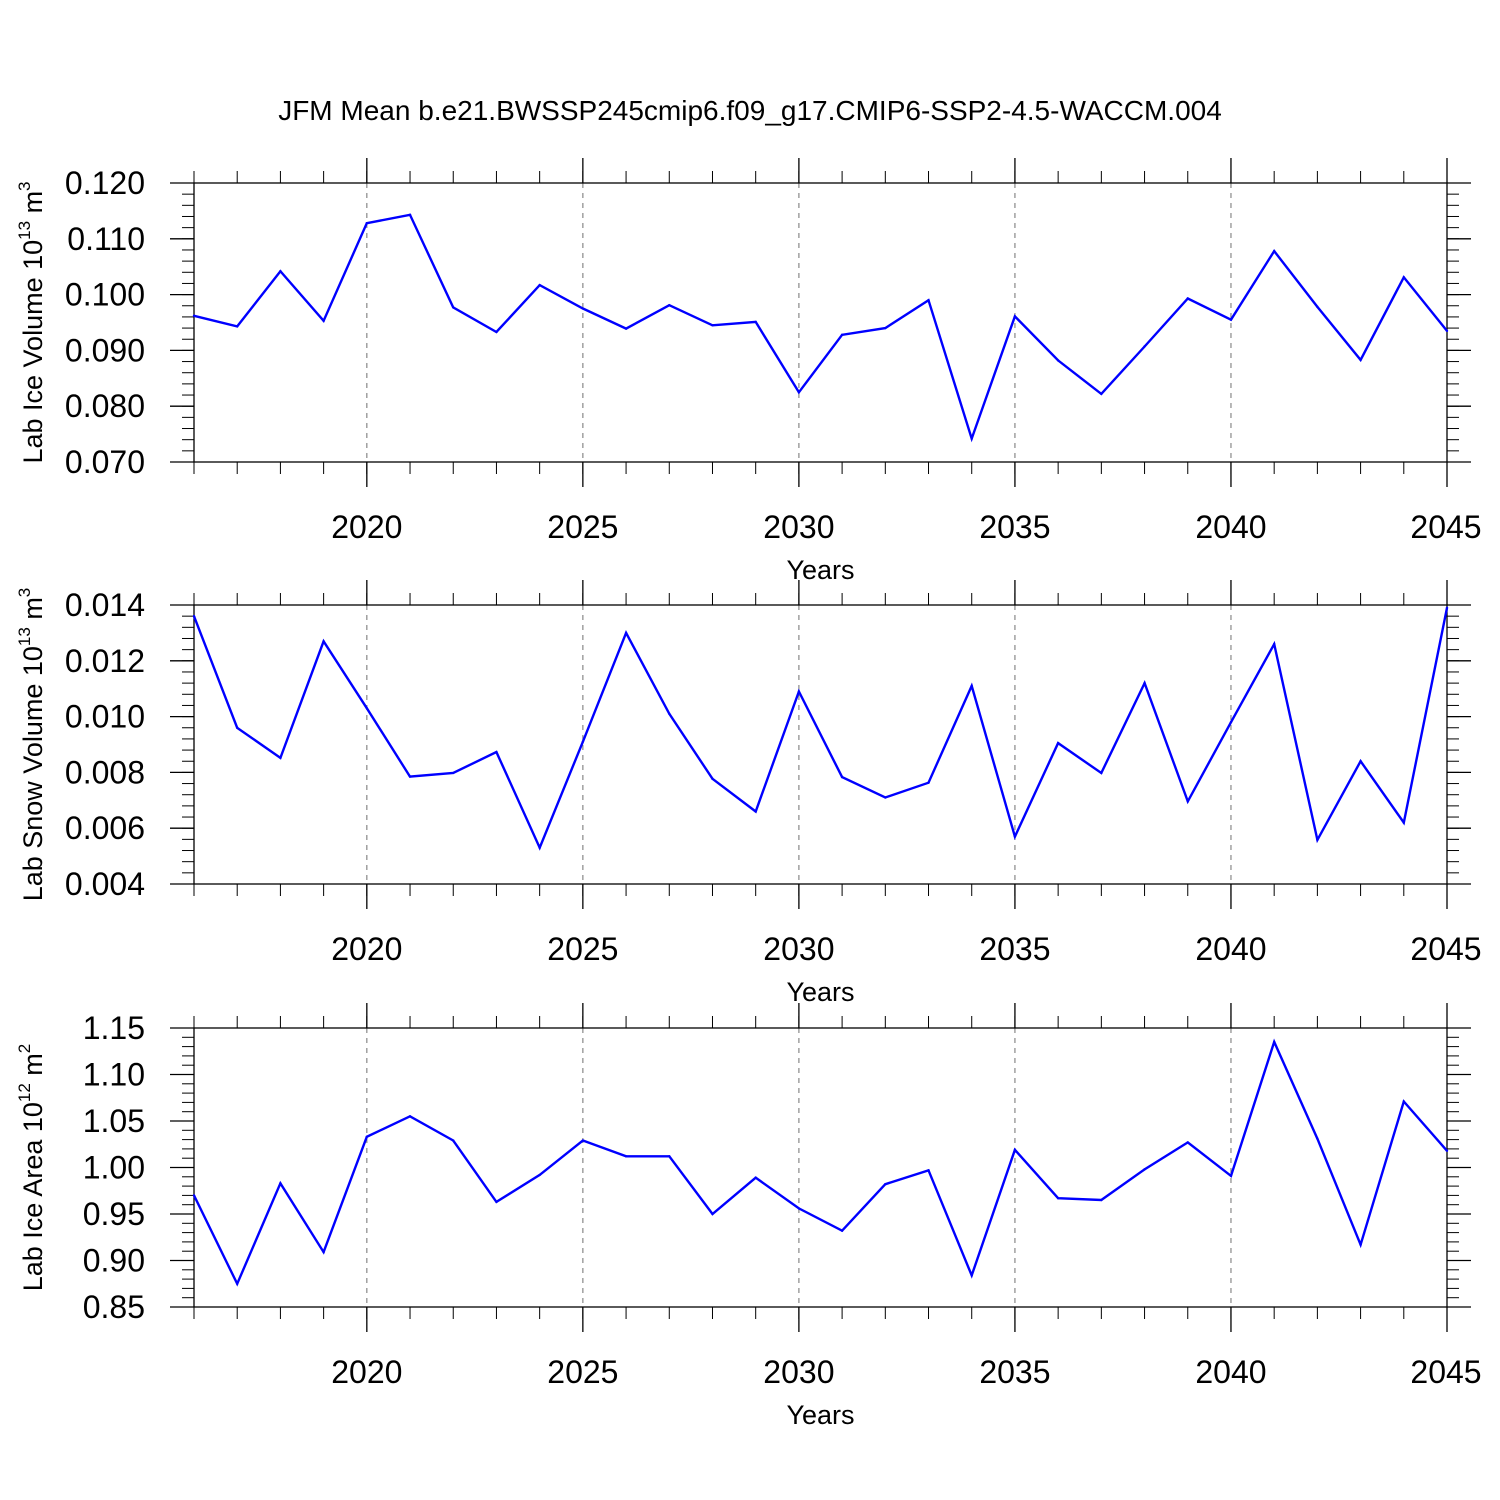 This screenshot has width=1500, height=1500. What do you see at coordinates (105, 772) in the screenshot?
I see `y-tick-label: 0.008` at bounding box center [105, 772].